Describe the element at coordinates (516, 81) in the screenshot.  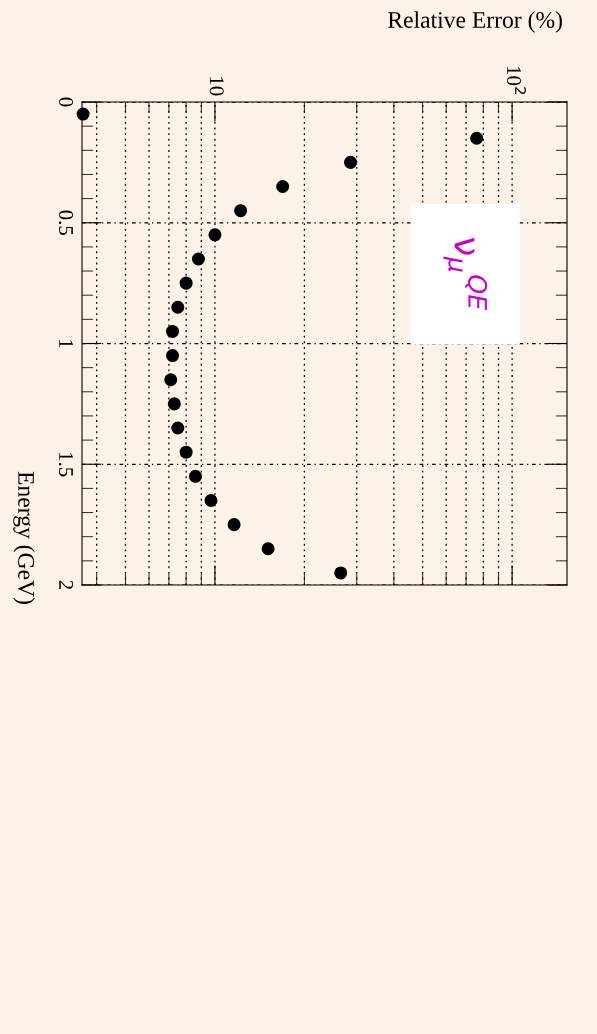
I see `x-tick-label: 10$^{2}$` at that location.